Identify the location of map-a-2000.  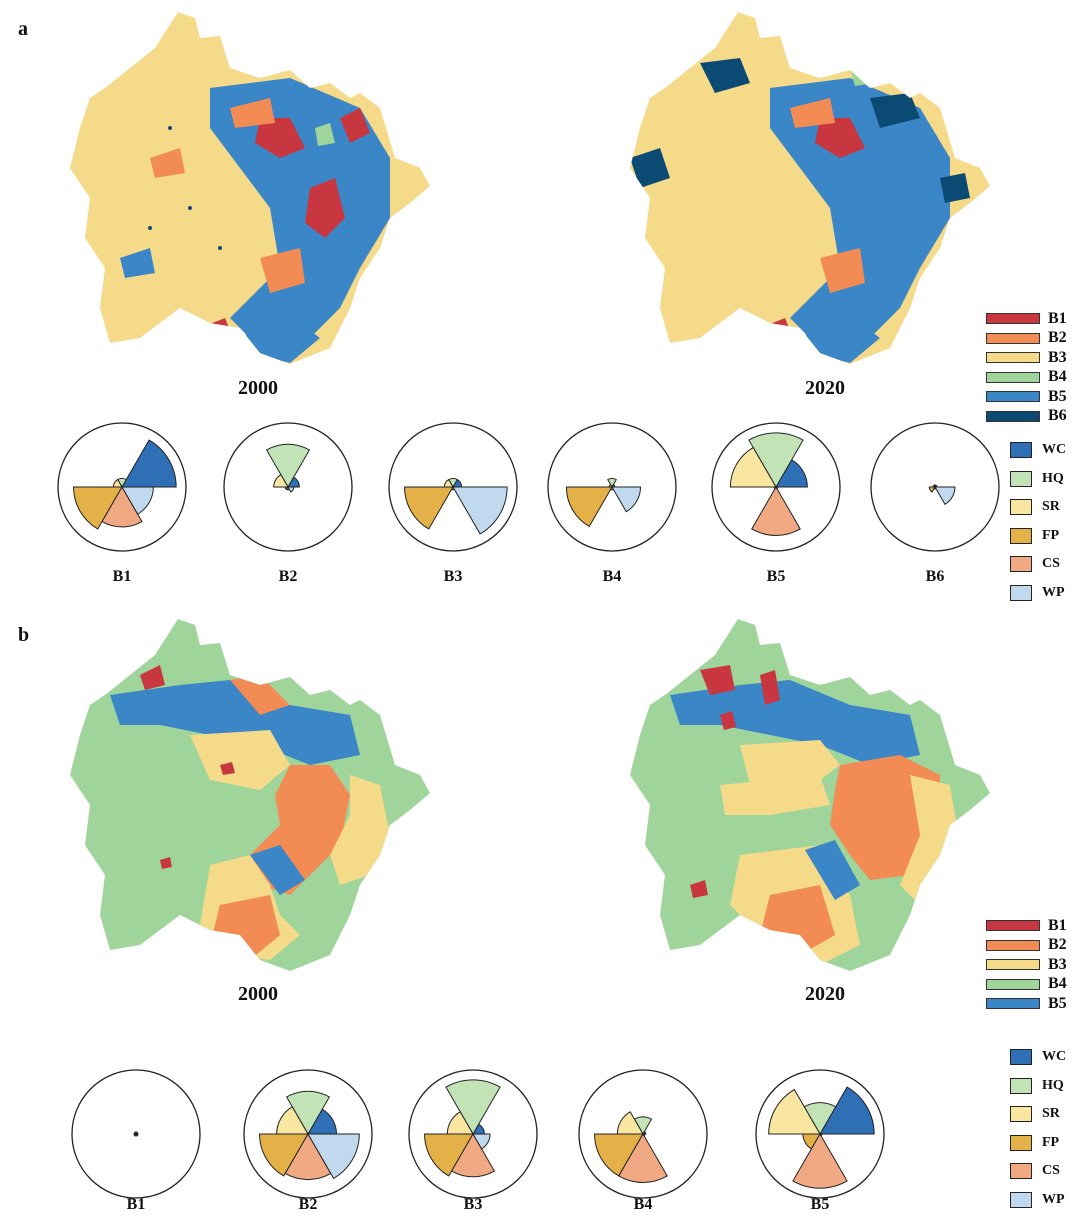
(250, 188).